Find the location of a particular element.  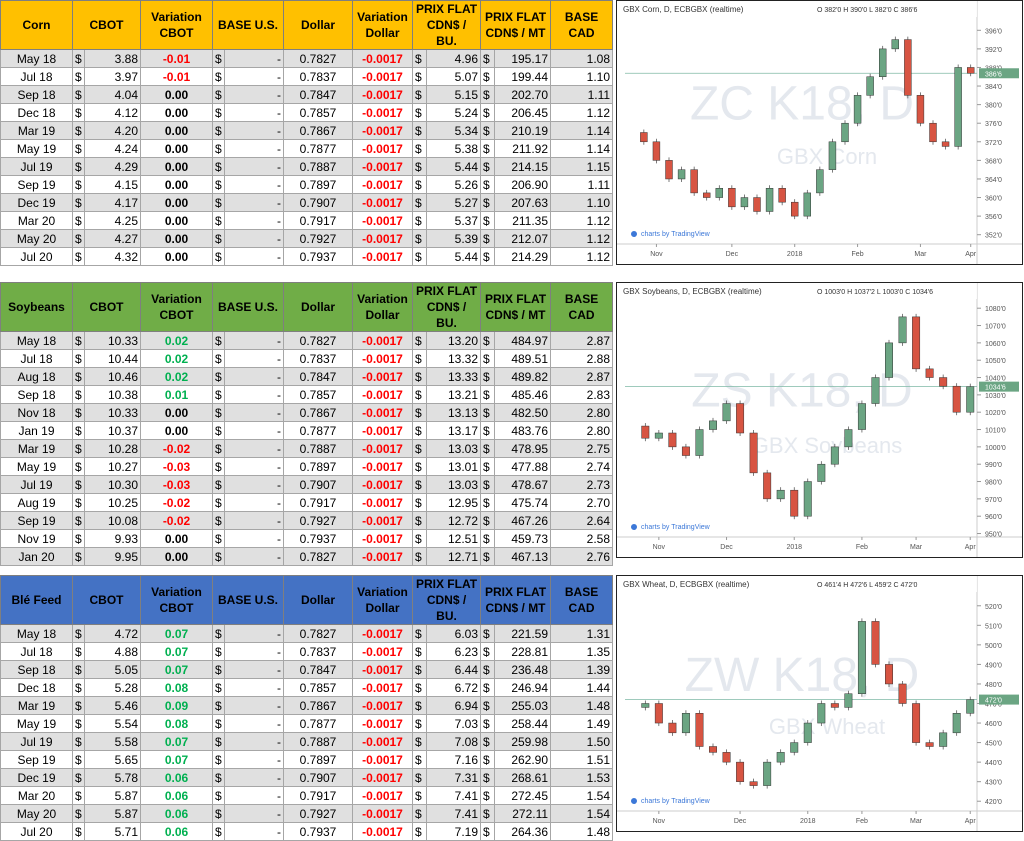

chart-quote: O 461'4 H 472'6 L 459'2 C 472'0 is located at coordinates (867, 585).